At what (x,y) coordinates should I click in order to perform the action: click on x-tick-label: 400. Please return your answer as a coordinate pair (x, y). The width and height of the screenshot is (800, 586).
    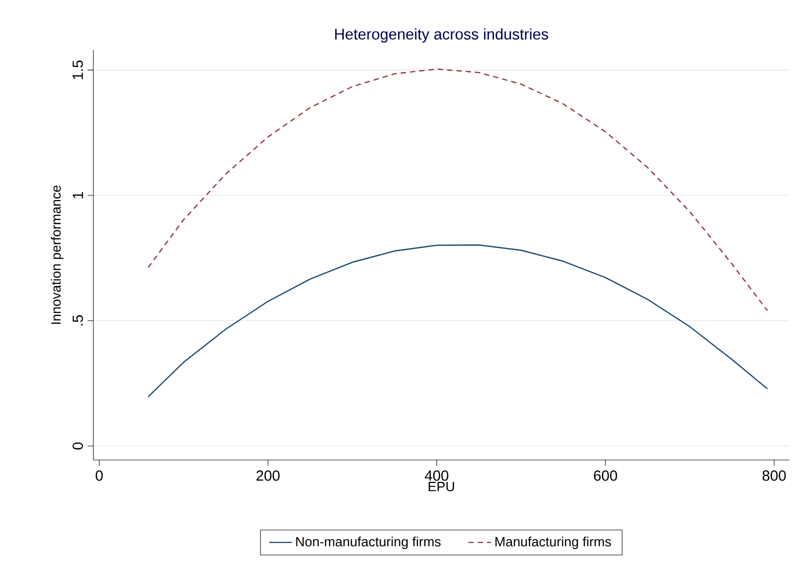
    Looking at the image, I should click on (436, 475).